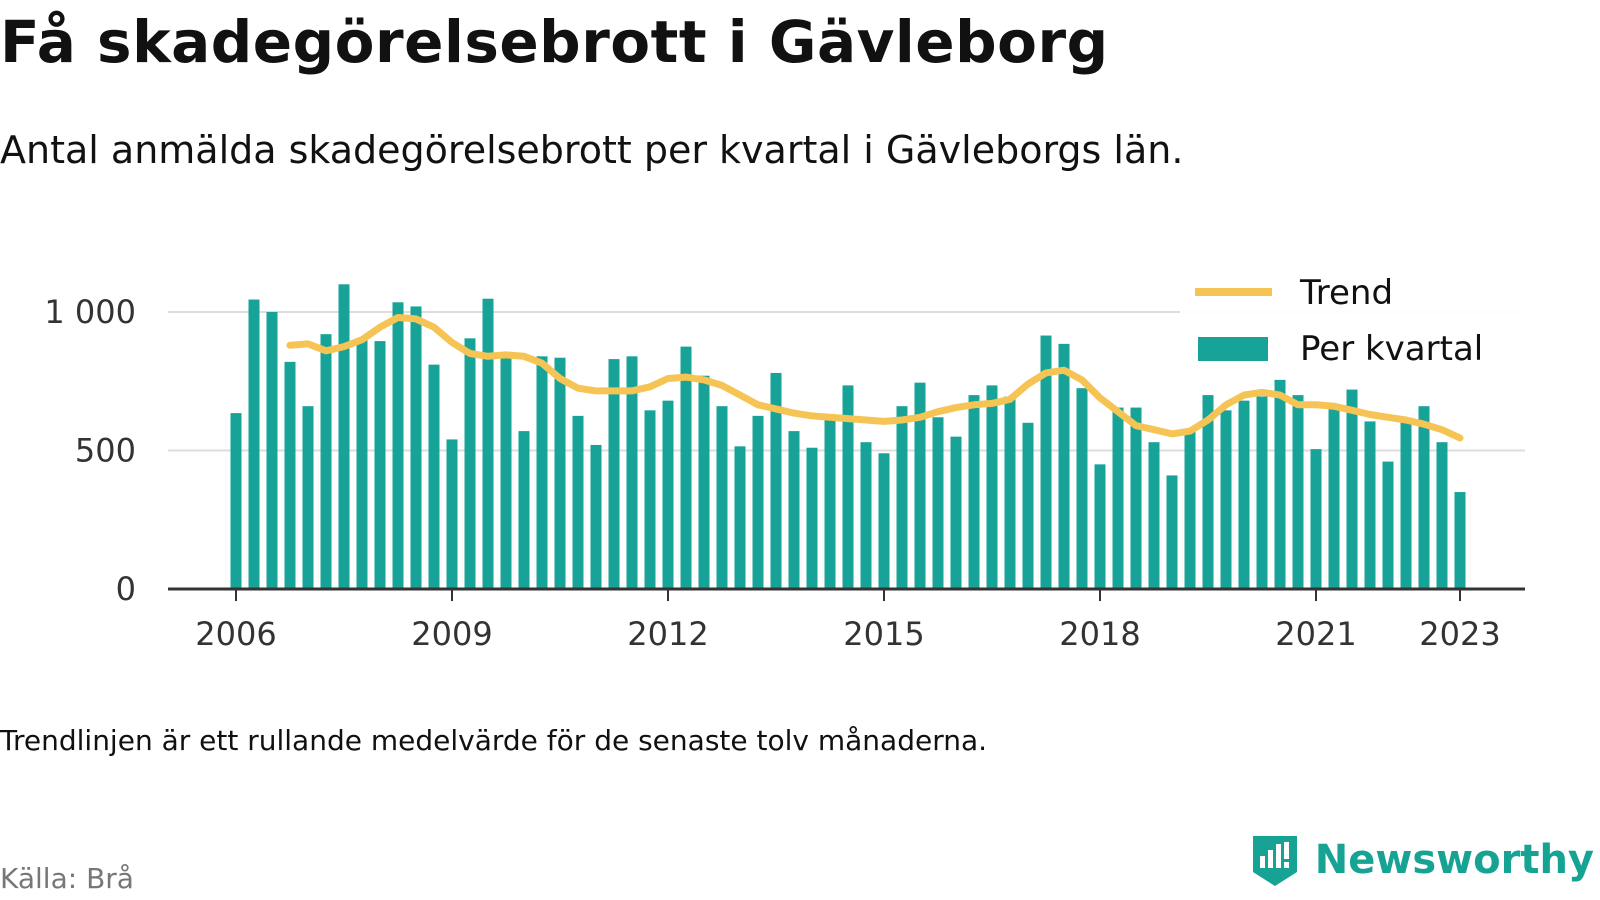 This screenshot has width=1600, height=900. What do you see at coordinates (451, 634) in the screenshot?
I see `x-tick-label: 2009` at bounding box center [451, 634].